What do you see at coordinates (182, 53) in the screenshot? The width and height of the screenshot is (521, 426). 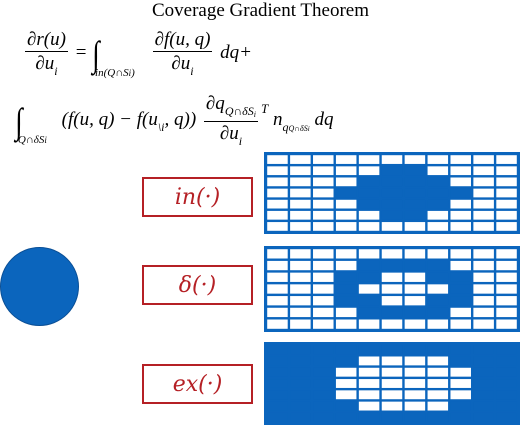 I see `term1-fraction: ∂f(u, q) ∂ui` at bounding box center [182, 53].